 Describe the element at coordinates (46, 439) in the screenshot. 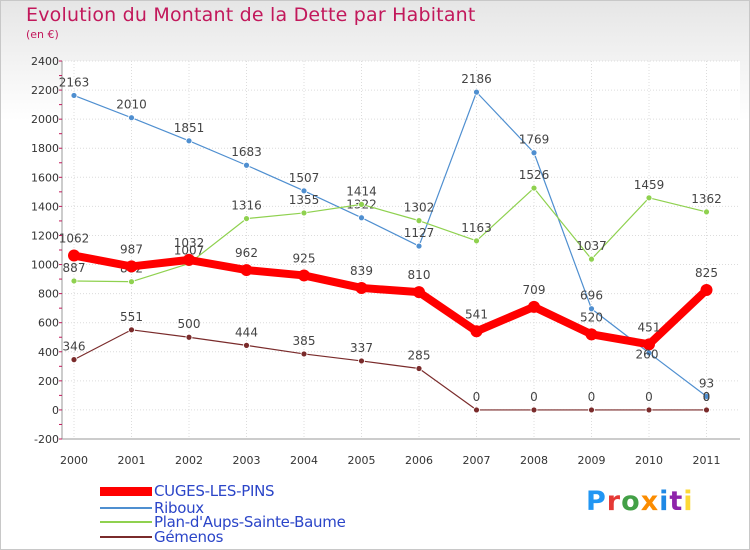

I see `y-tick-label: -200` at that location.